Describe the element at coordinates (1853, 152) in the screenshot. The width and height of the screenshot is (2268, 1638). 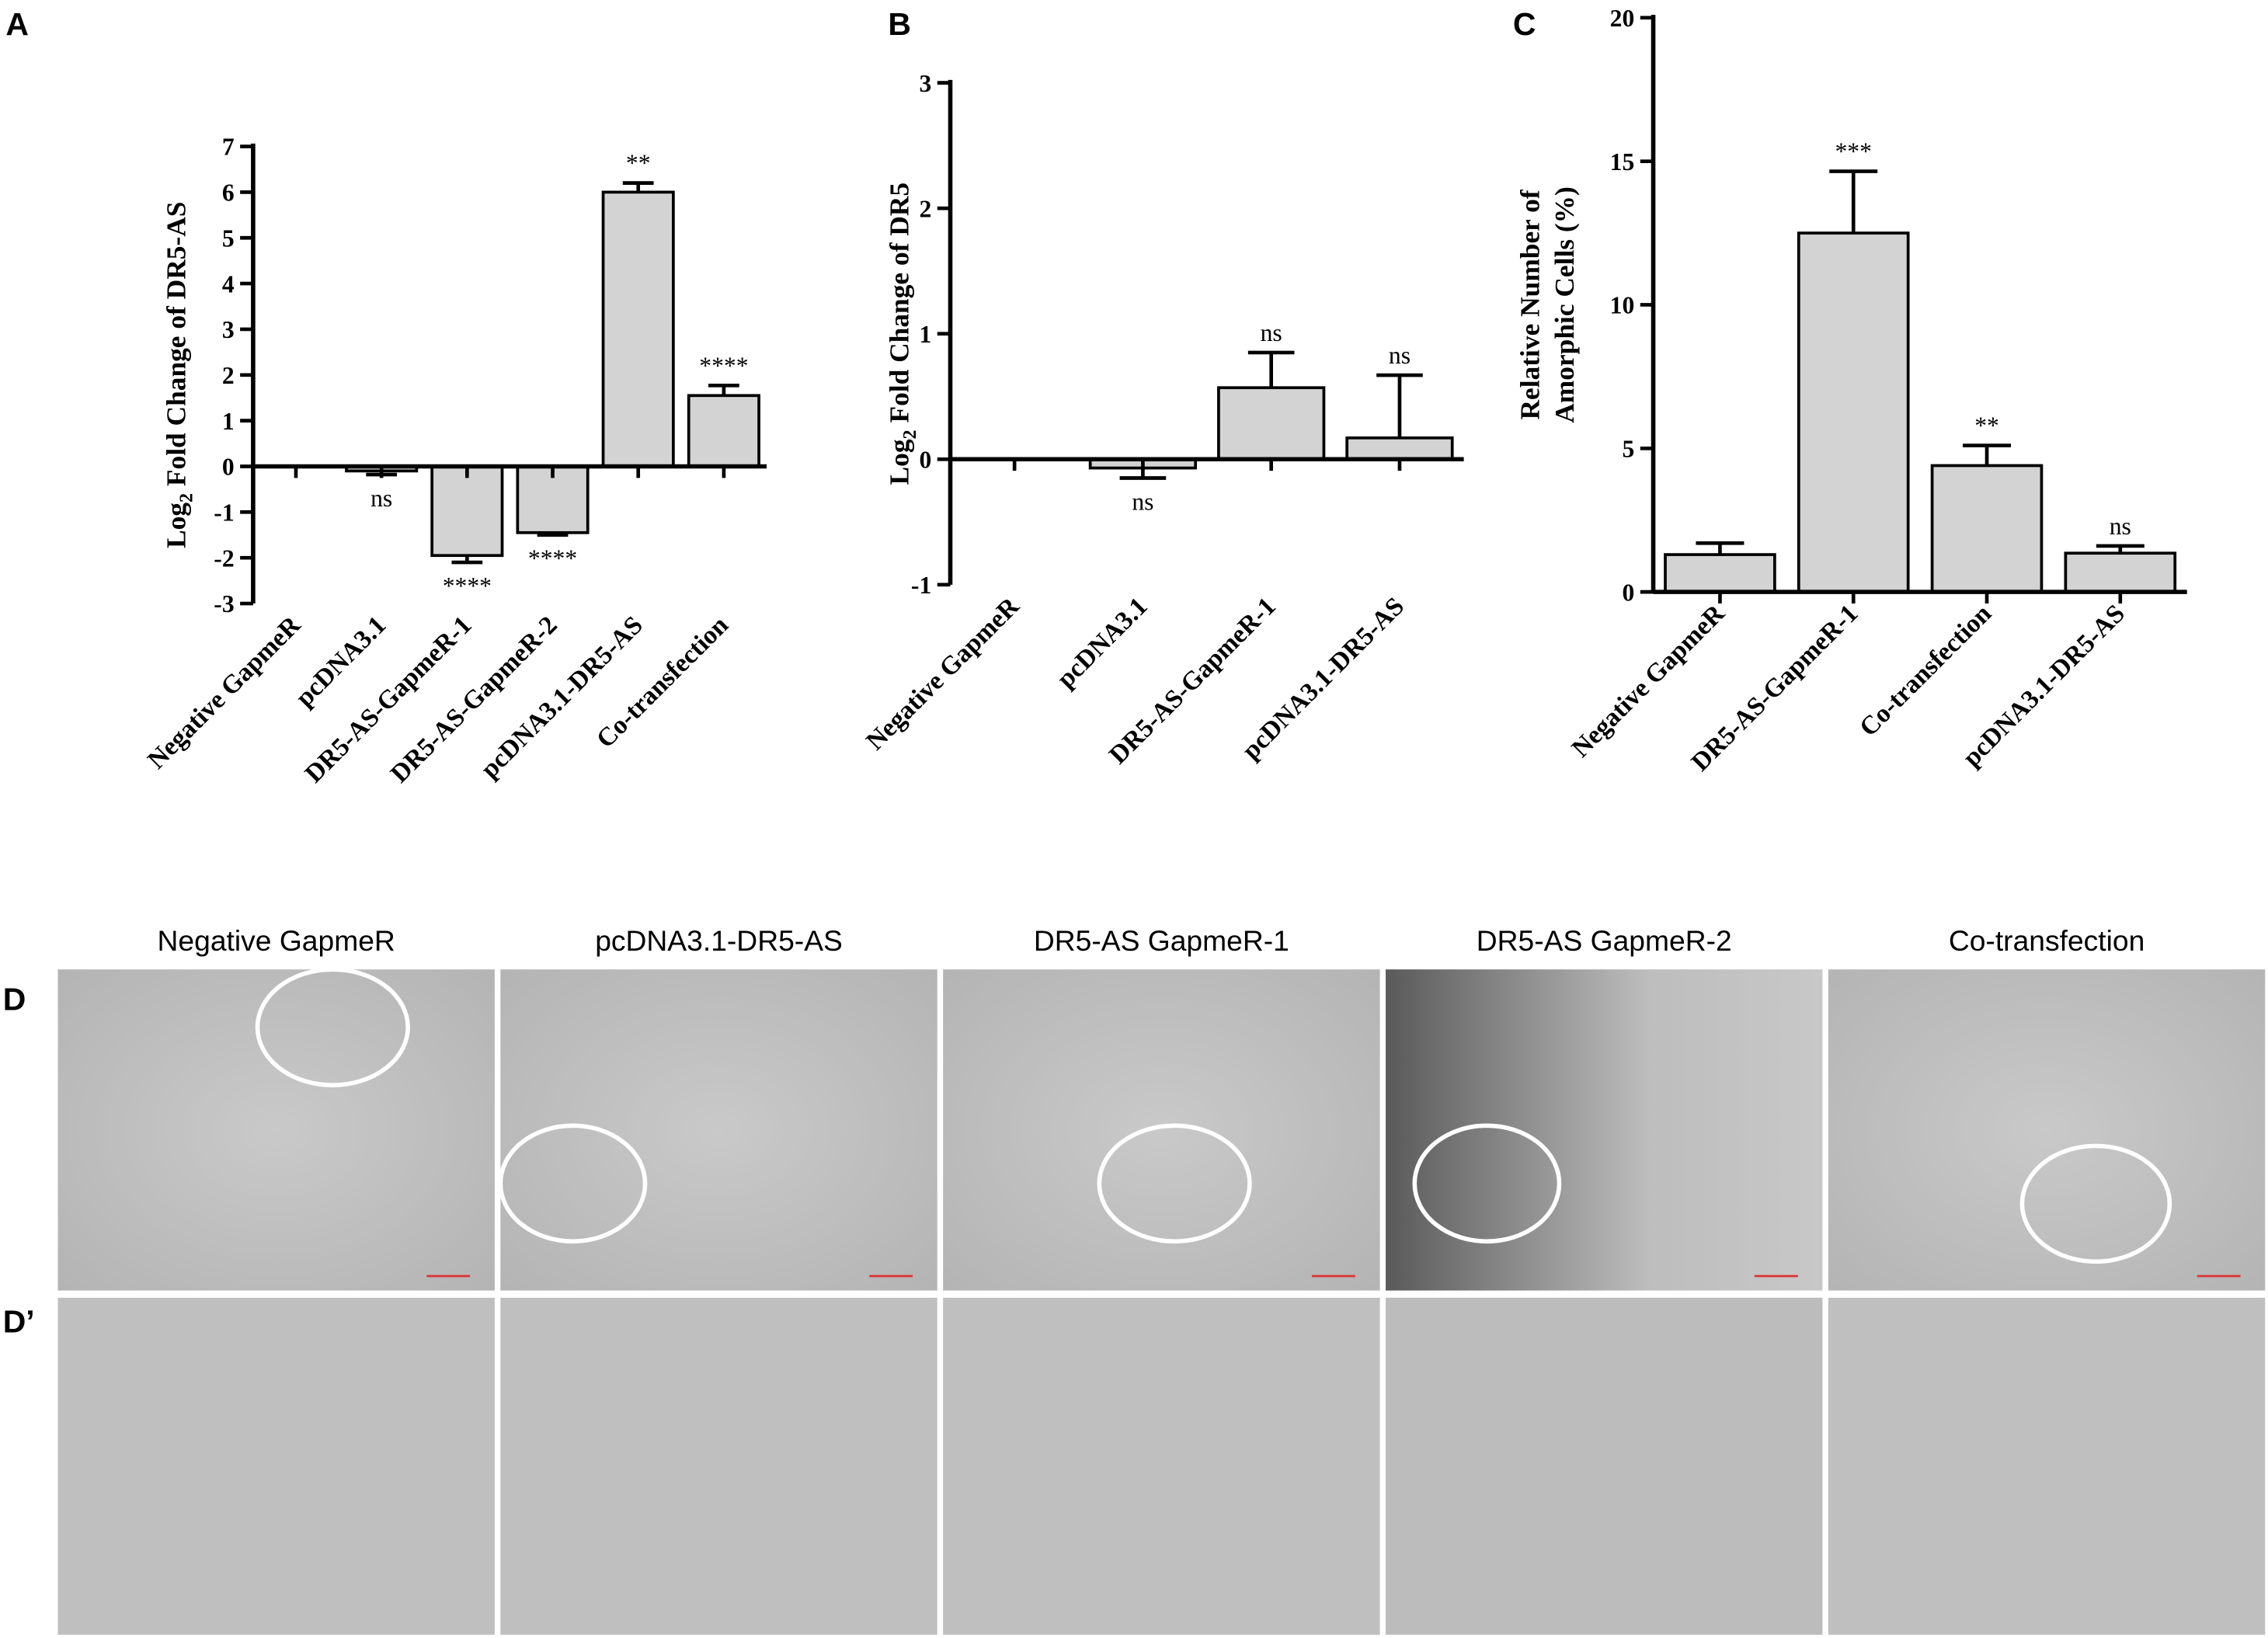
I see `significance-label: ***` at that location.